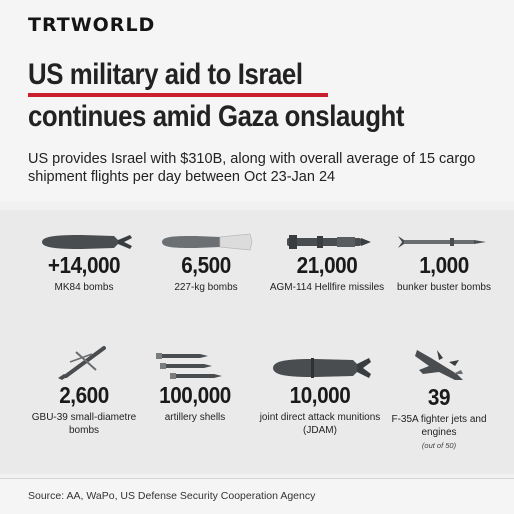 Image resolution: width=514 pixels, height=514 pixels. I want to click on aid-item-hellfire: 21,000 AGM-114 Hellfire missiles, so click(327, 263).